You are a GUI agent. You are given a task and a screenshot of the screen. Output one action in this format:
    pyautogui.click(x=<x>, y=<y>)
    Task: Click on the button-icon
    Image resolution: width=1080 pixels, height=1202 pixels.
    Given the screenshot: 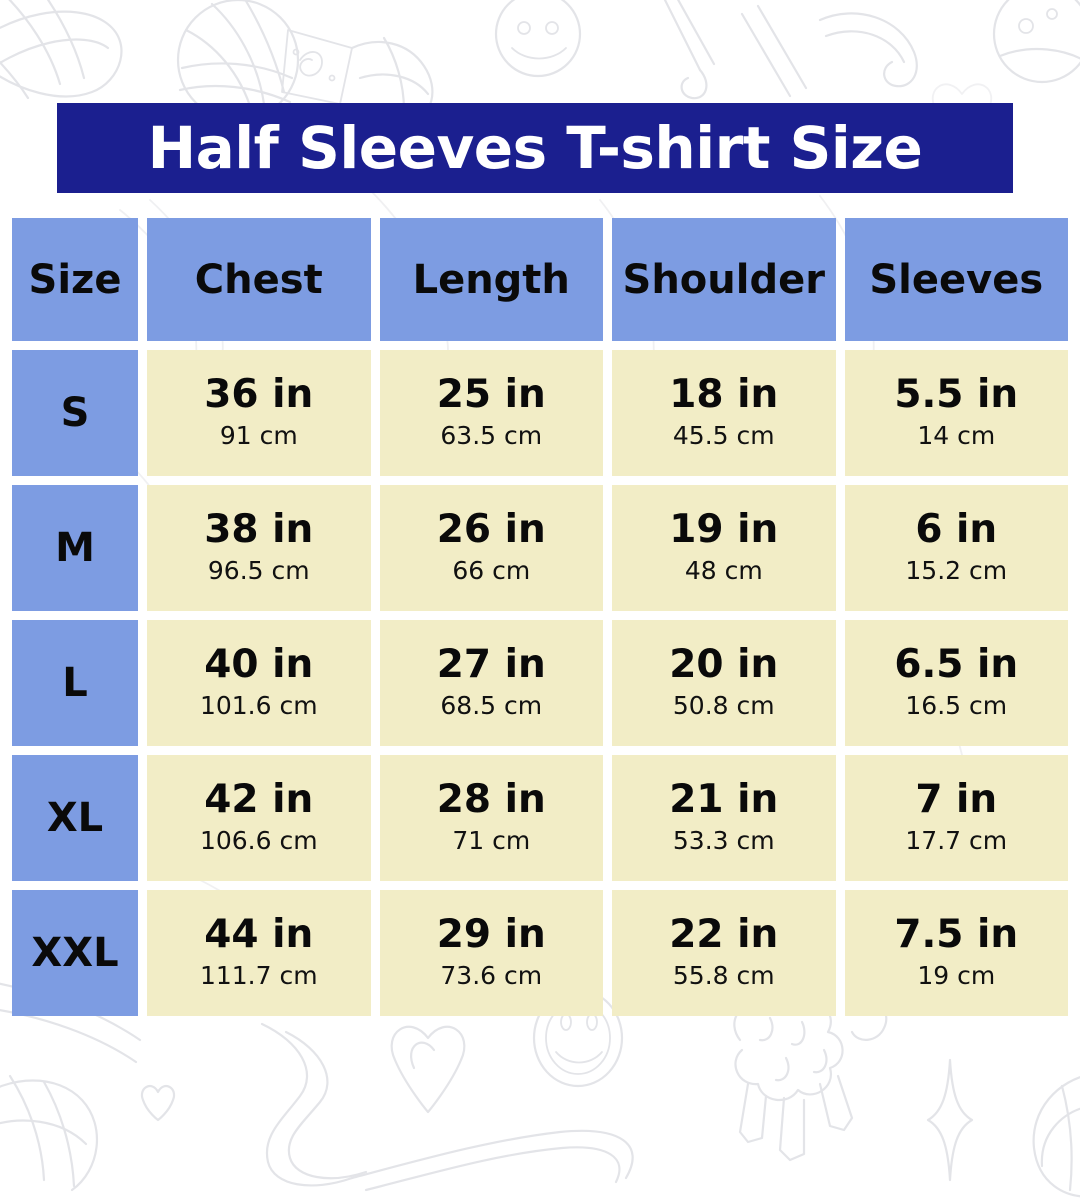 What is the action you would take?
    pyautogui.click(x=538, y=39)
    